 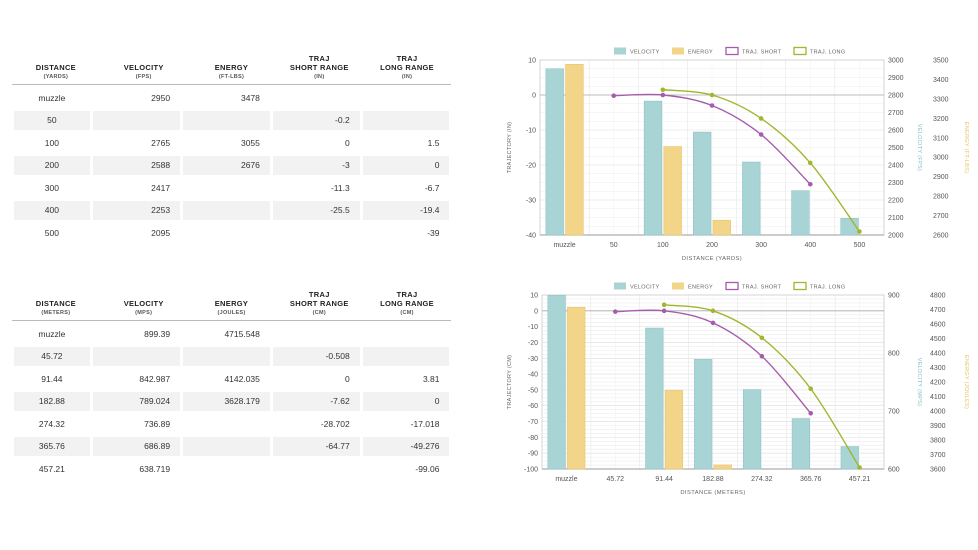 I want to click on energy-tick-label: 3000, so click(x=941, y=158).